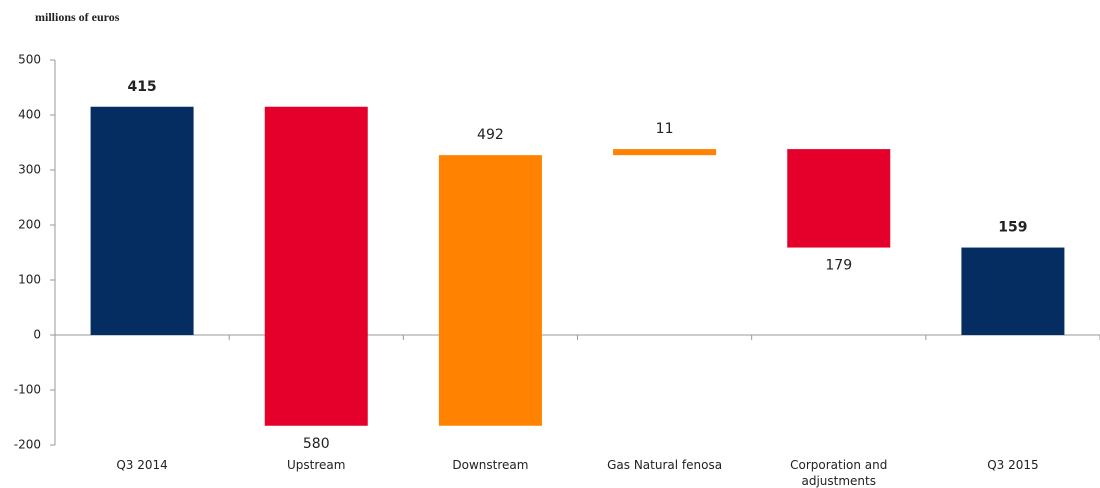 The image size is (1100, 488). I want to click on y-tick-label: 300, so click(29, 170).